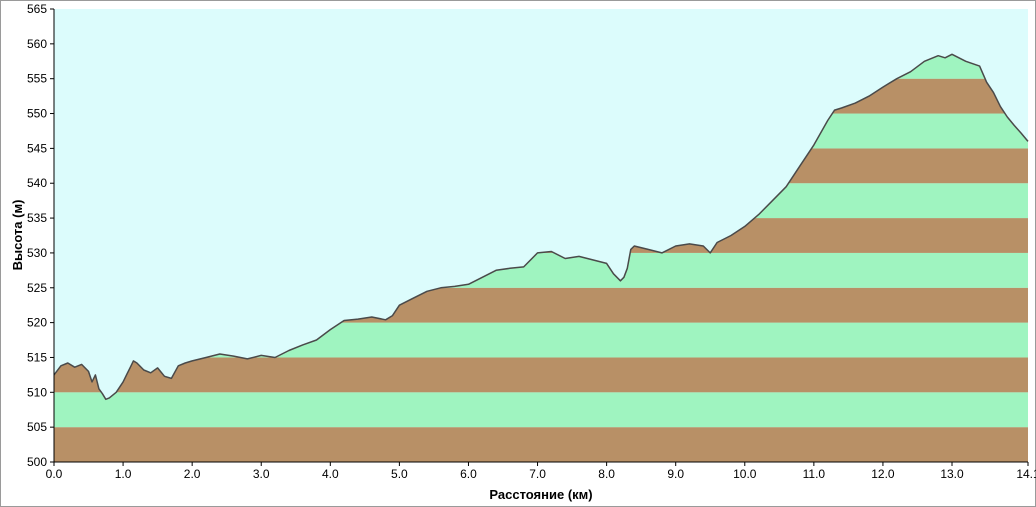 The image size is (1036, 507). I want to click on x-tick-label: 0.0, so click(54, 474).